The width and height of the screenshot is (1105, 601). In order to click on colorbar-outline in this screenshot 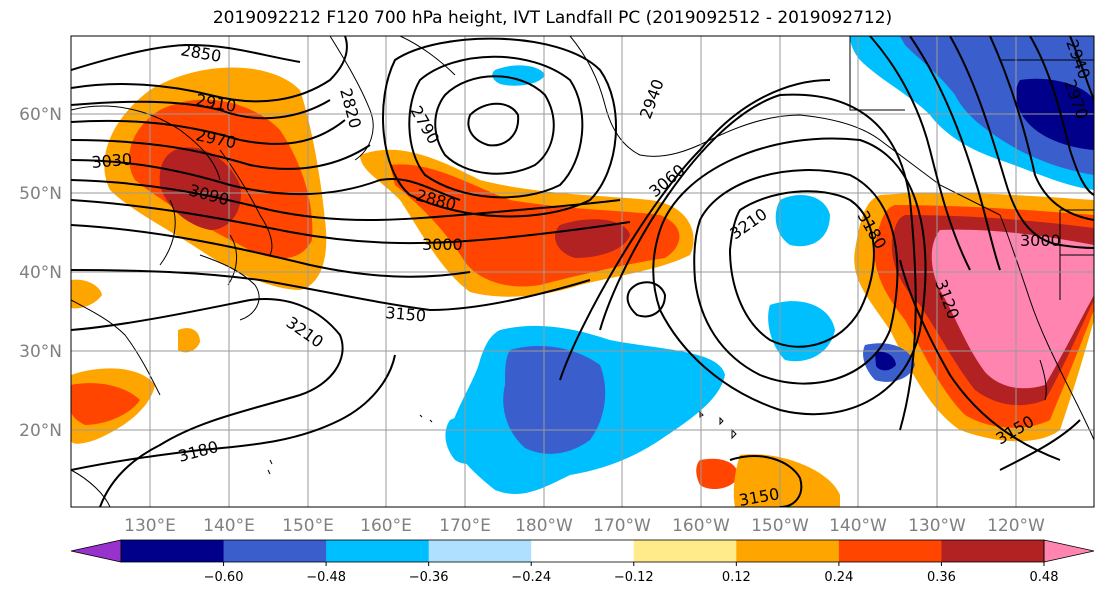, I will do `click(582, 551)`.